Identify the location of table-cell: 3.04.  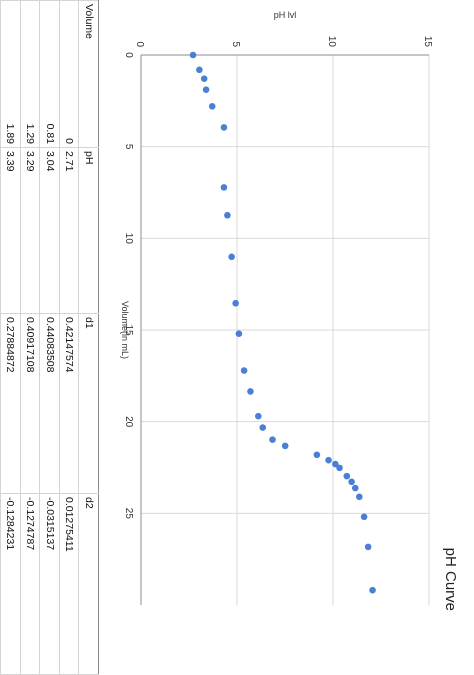
(49, 230).